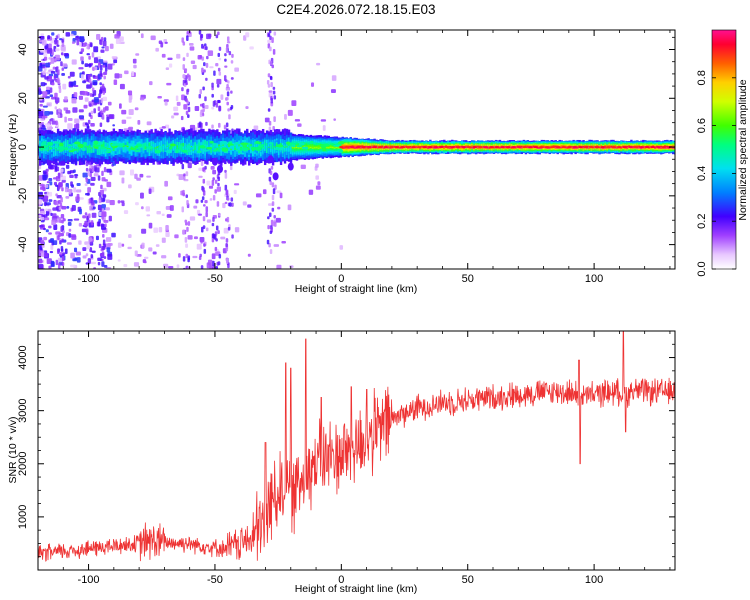  I want to click on spectrogram-y-tick-label: 40, so click(23, 49).